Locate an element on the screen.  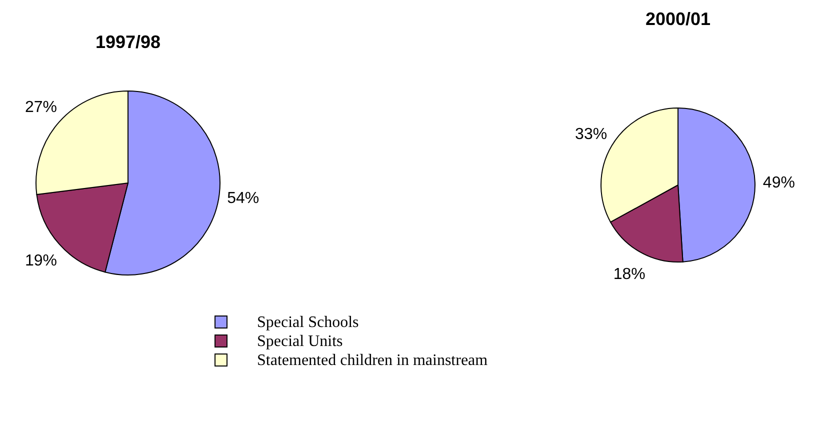
chart-title: 1997/98 is located at coordinates (128, 42).